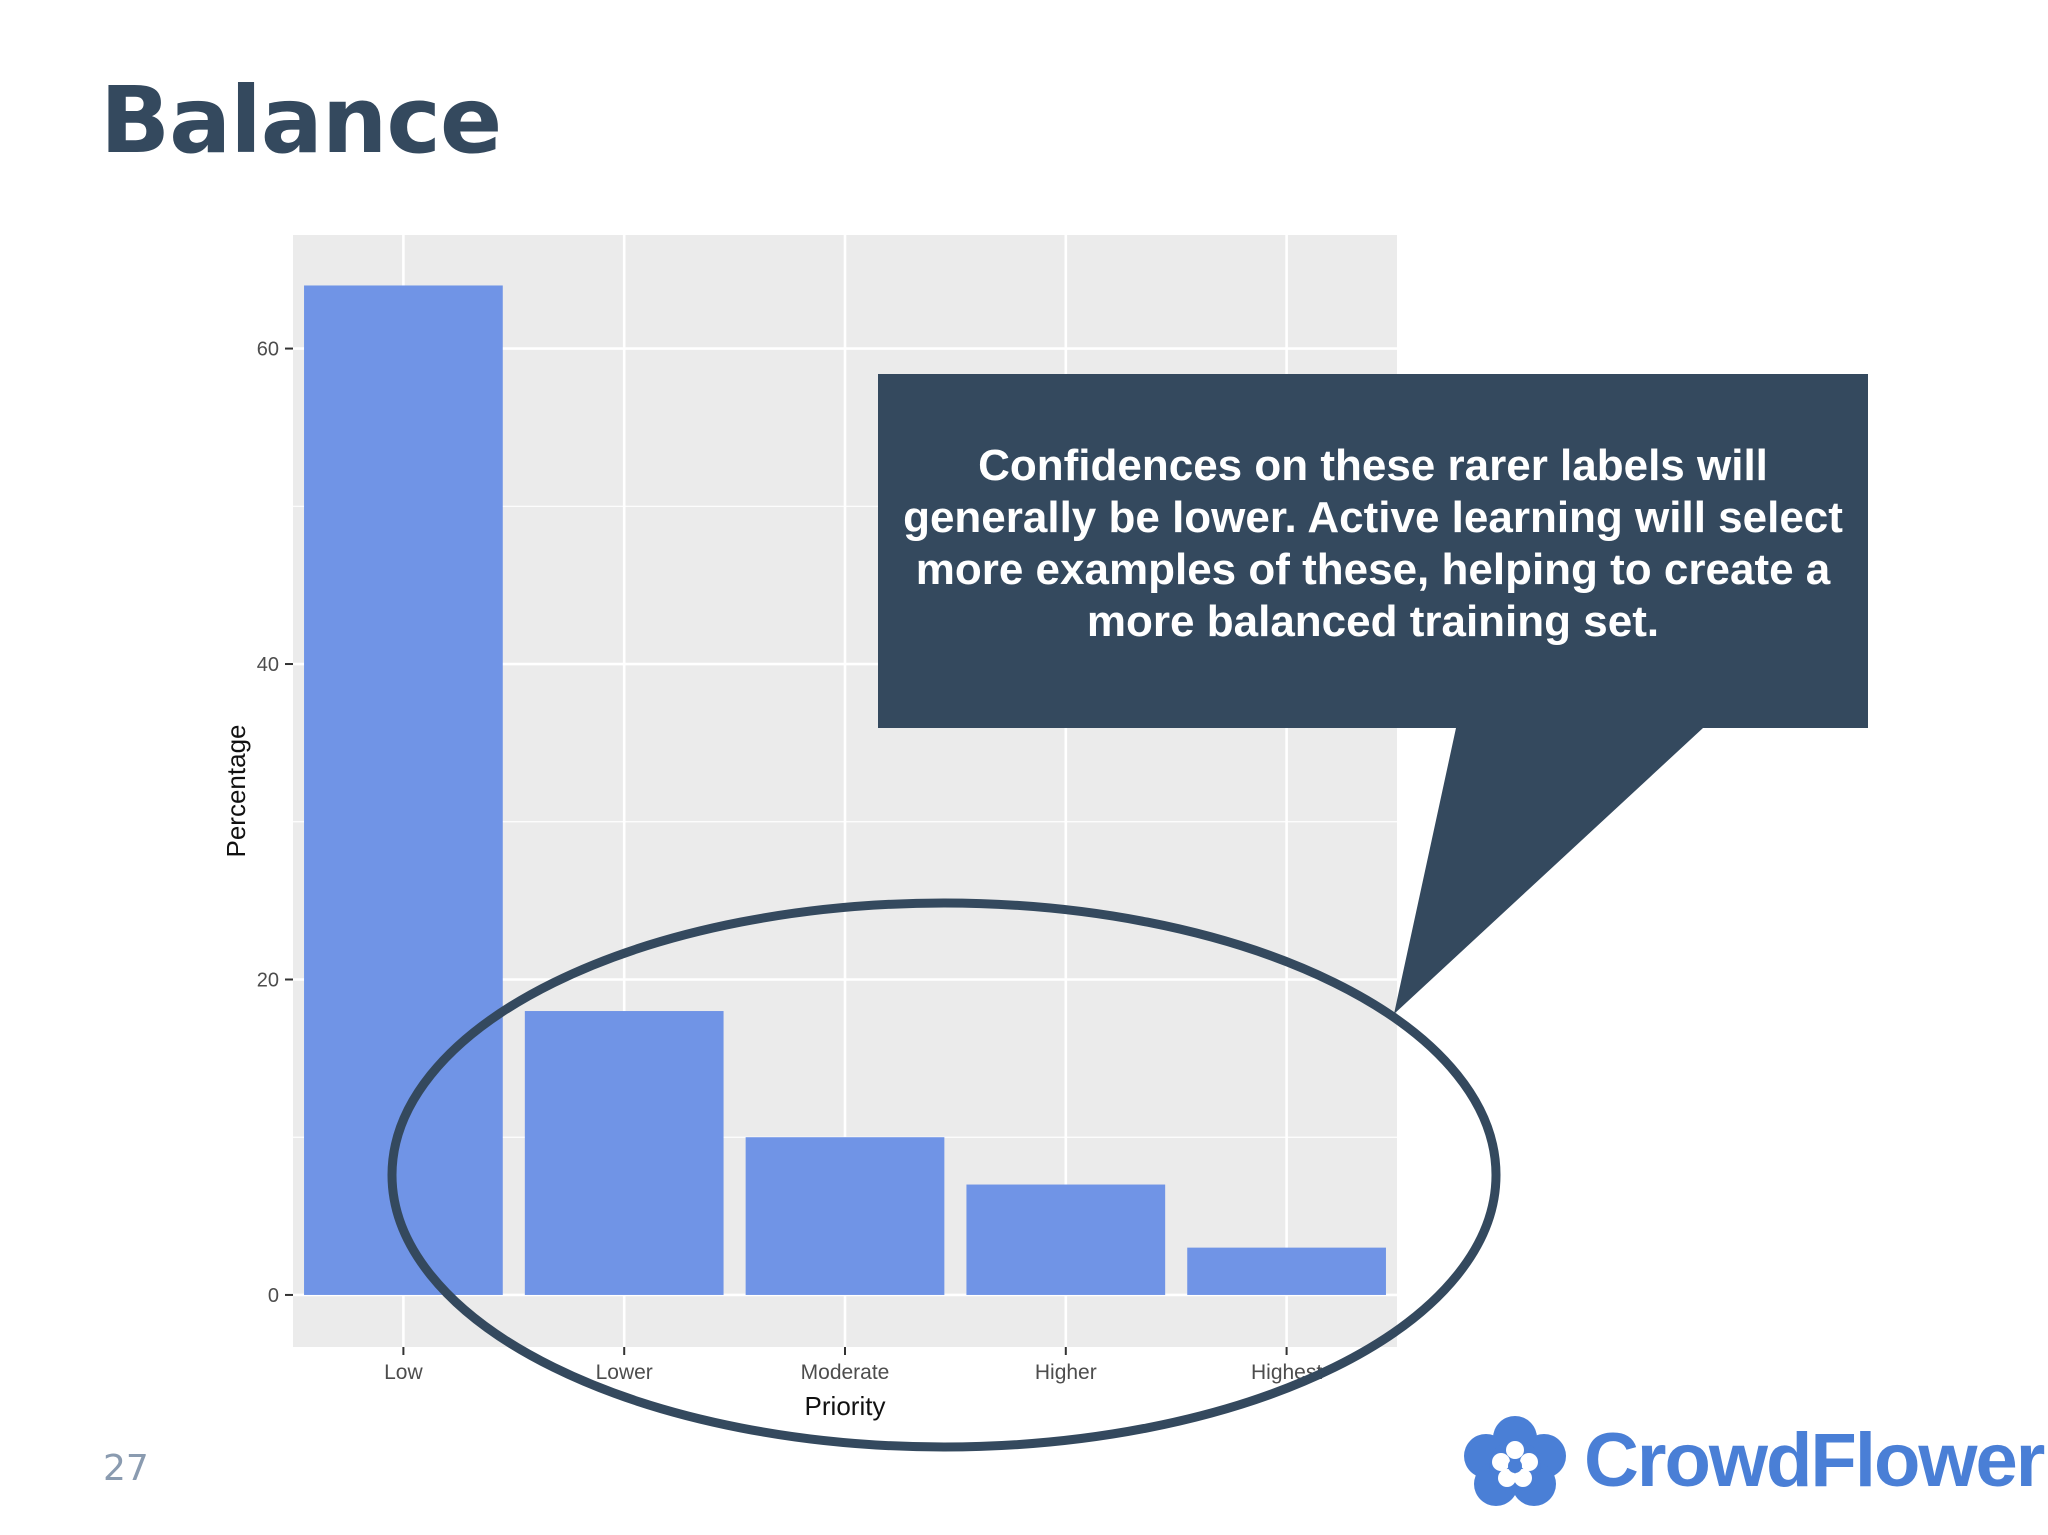  I want to click on slide-title: Balance, so click(301, 120).